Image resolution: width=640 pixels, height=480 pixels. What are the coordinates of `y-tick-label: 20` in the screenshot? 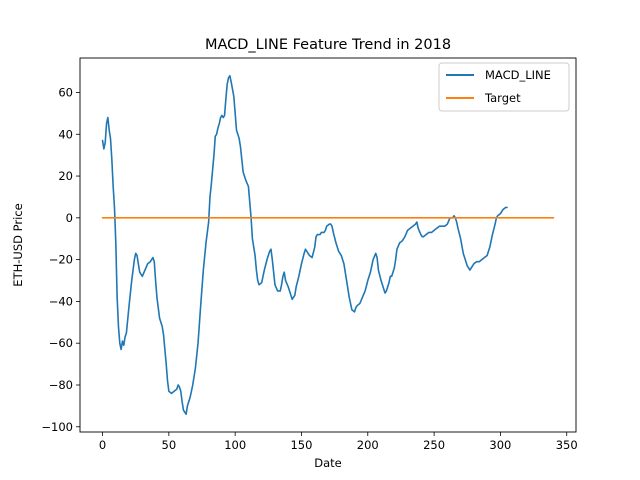 It's located at (65, 176).